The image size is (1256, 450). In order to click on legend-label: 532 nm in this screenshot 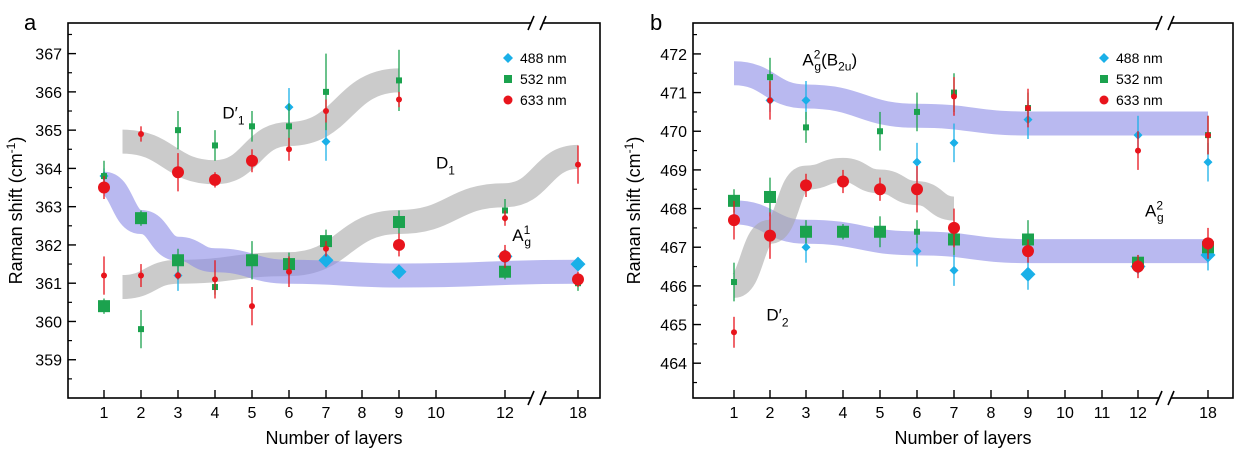, I will do `click(1139, 79)`.